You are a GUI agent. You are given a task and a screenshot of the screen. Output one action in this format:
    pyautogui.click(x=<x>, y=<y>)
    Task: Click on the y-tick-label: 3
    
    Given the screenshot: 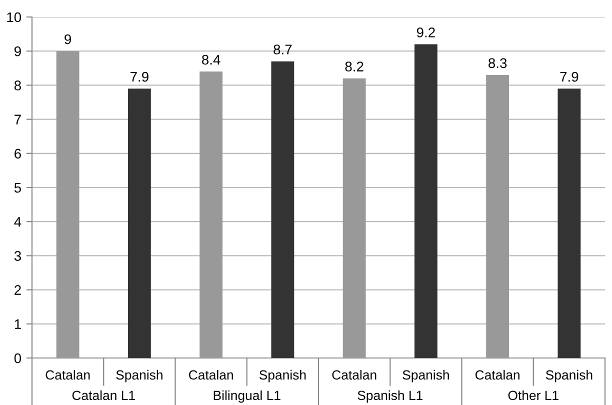 What is the action you would take?
    pyautogui.click(x=17, y=256)
    